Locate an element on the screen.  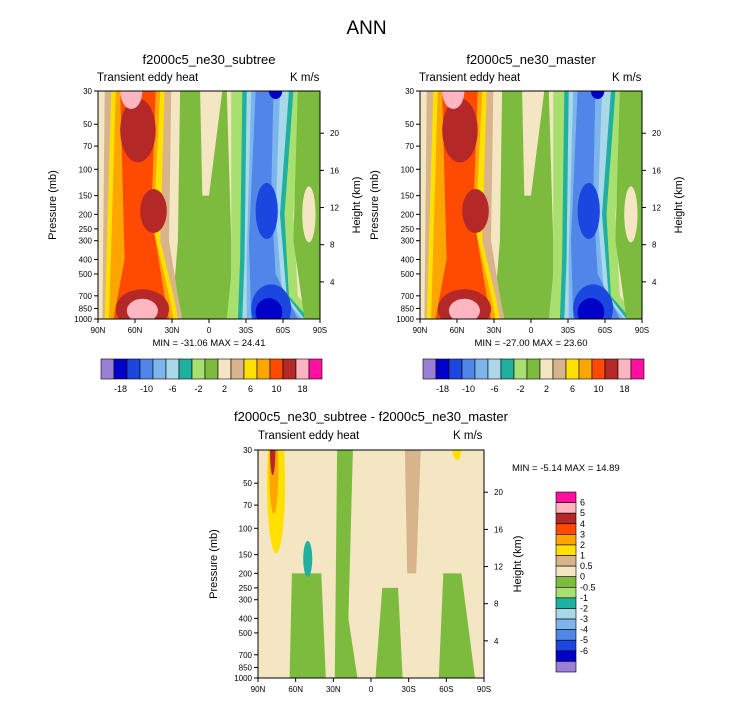
y-tick-label: 500 is located at coordinates (86, 274).